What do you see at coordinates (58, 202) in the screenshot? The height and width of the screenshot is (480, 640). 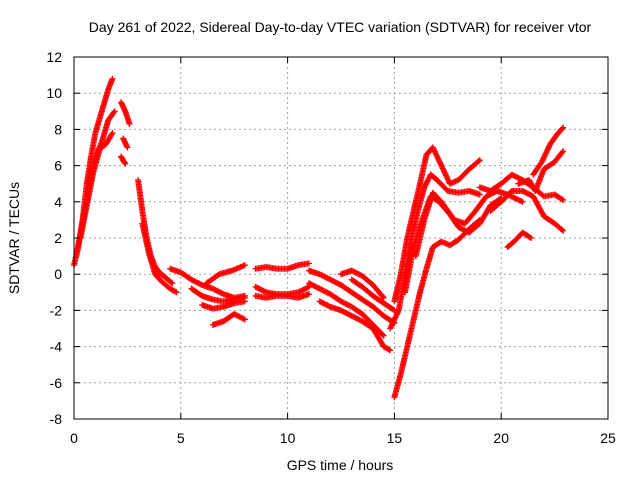 I see `y-tick-label: 4` at bounding box center [58, 202].